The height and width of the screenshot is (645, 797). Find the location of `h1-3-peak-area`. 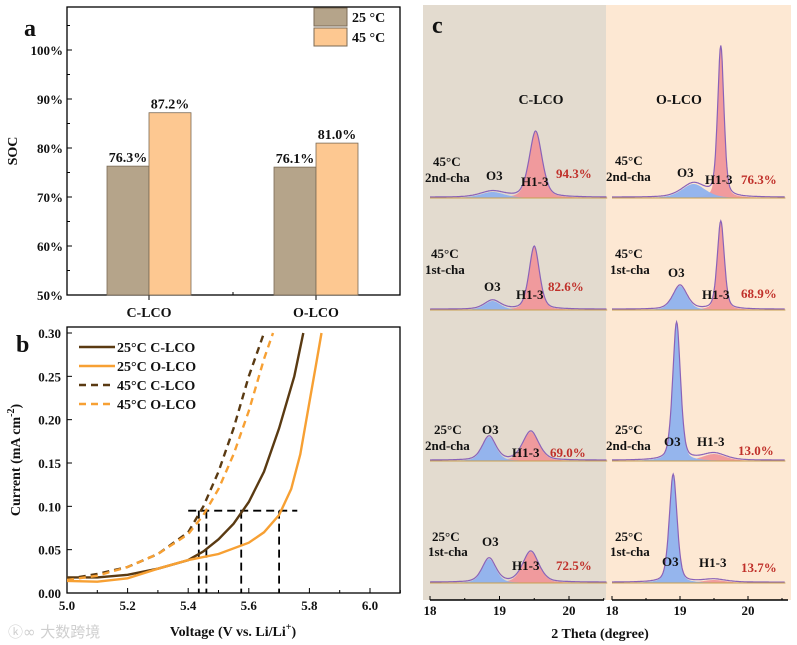

h1-3-peak-area is located at coordinates (519, 567).